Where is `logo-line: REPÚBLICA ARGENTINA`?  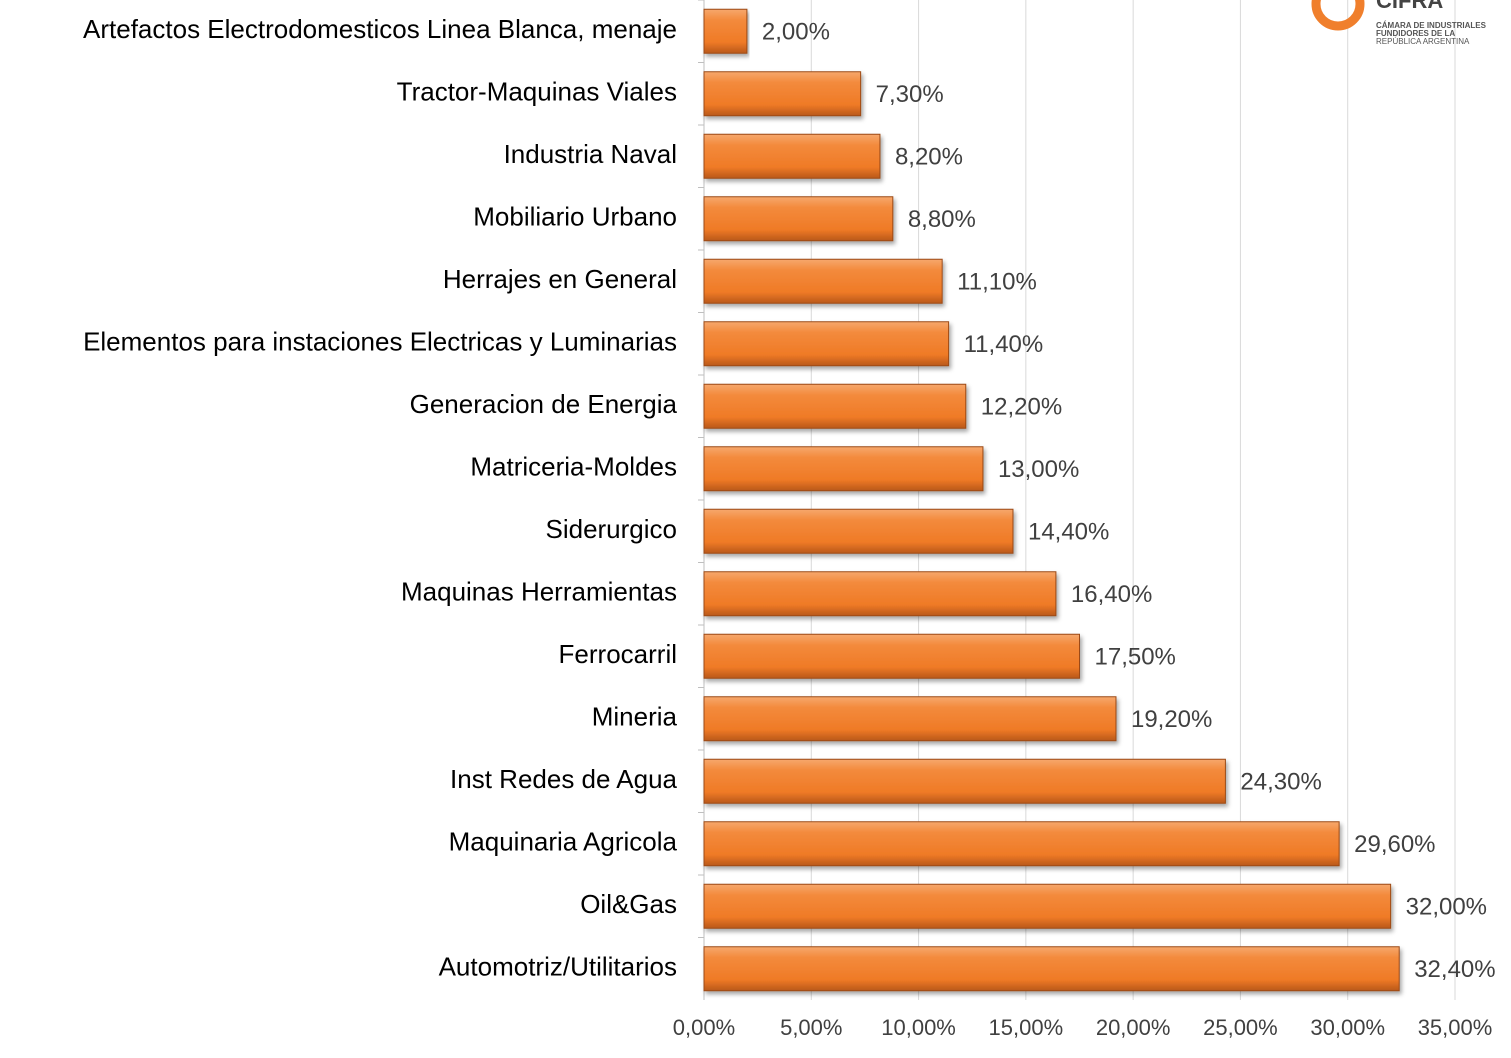 logo-line: REPÚBLICA ARGENTINA is located at coordinates (1423, 41).